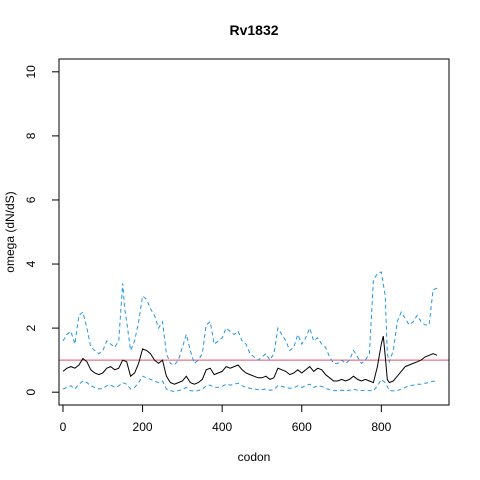  Describe the element at coordinates (10, 231) in the screenshot. I see `y-axis-label: omega (dN/dS)` at that location.